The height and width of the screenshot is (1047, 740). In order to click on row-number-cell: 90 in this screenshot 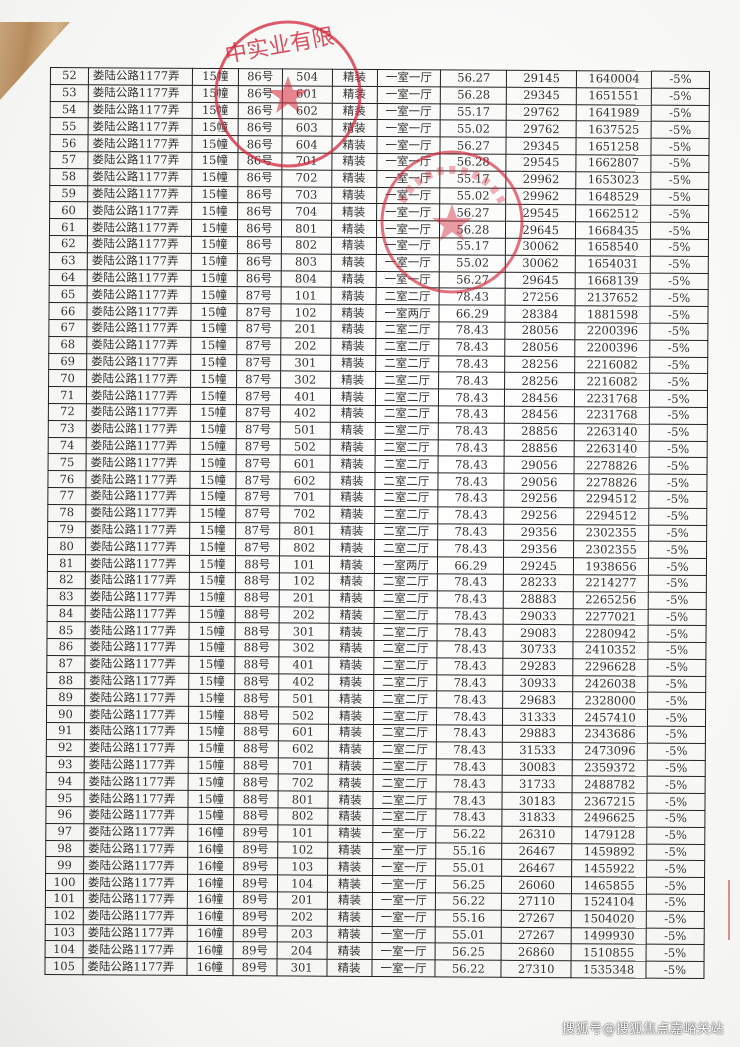, I will do `click(65, 714)`.